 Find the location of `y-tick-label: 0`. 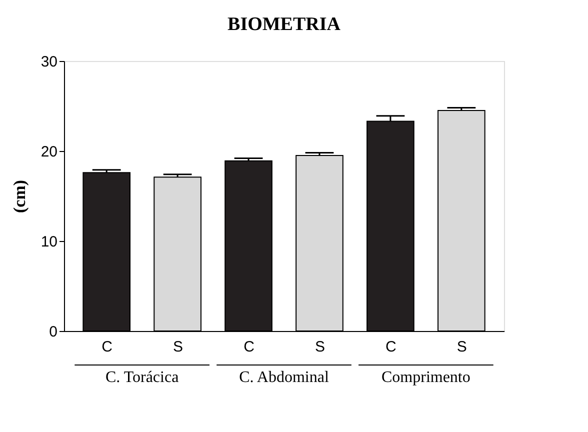

y-tick-label: 0 is located at coordinates (53, 332).